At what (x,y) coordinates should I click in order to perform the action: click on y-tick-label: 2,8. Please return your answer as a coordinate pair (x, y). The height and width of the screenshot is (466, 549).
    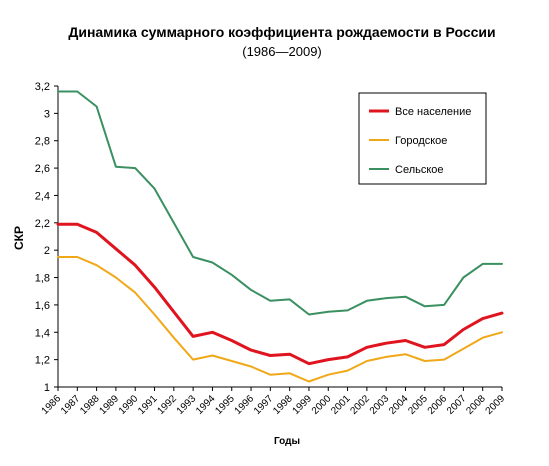
    Looking at the image, I should click on (42, 142).